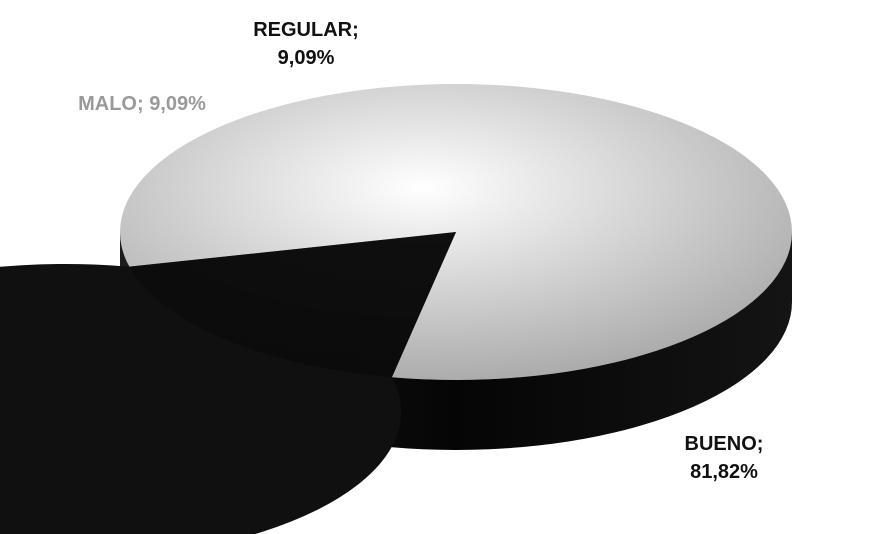 The width and height of the screenshot is (892, 534). What do you see at coordinates (724, 444) in the screenshot?
I see `data-label-bueno-line1: BUENO;` at bounding box center [724, 444].